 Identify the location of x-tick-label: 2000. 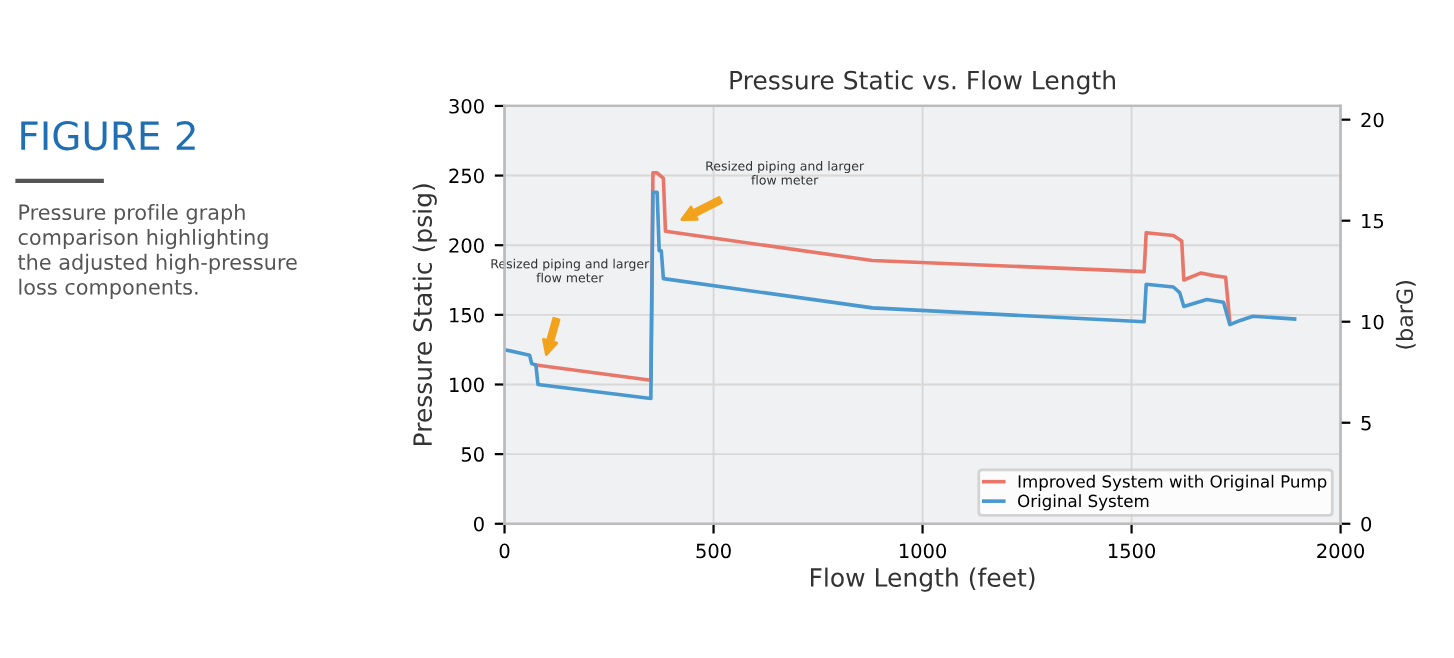
(1341, 551).